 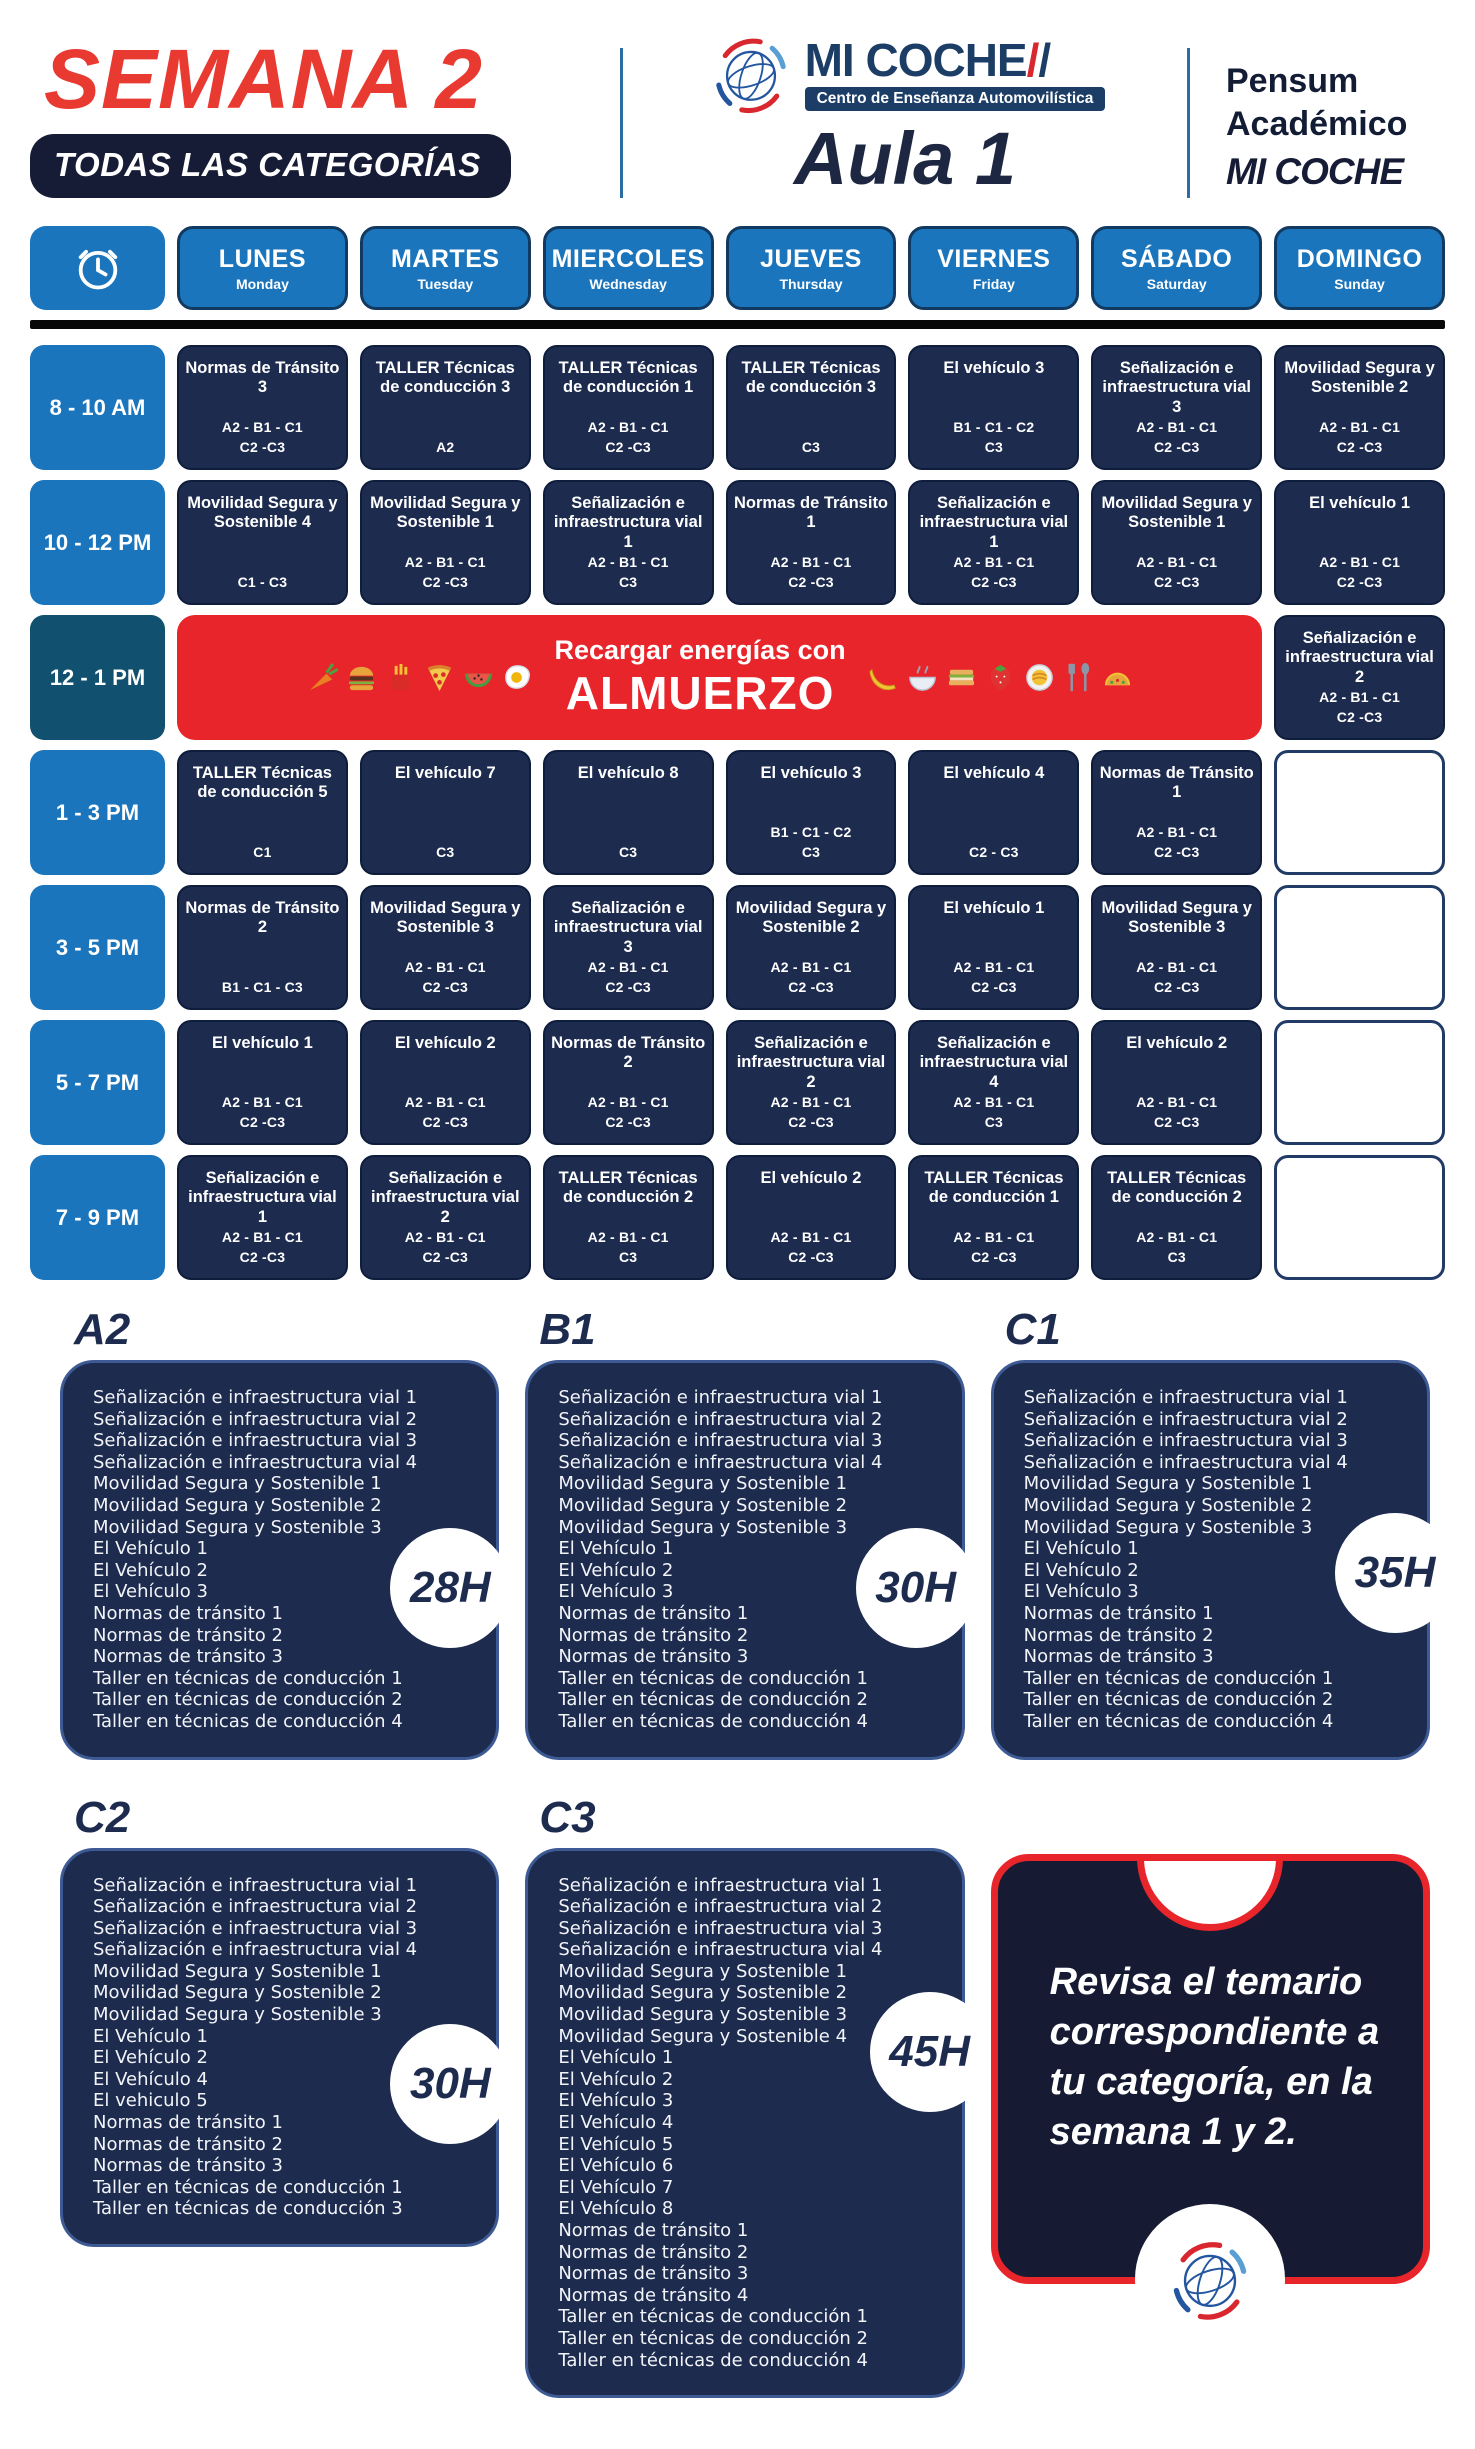 What do you see at coordinates (1210, 1895) in the screenshot?
I see `card-notch` at bounding box center [1210, 1895].